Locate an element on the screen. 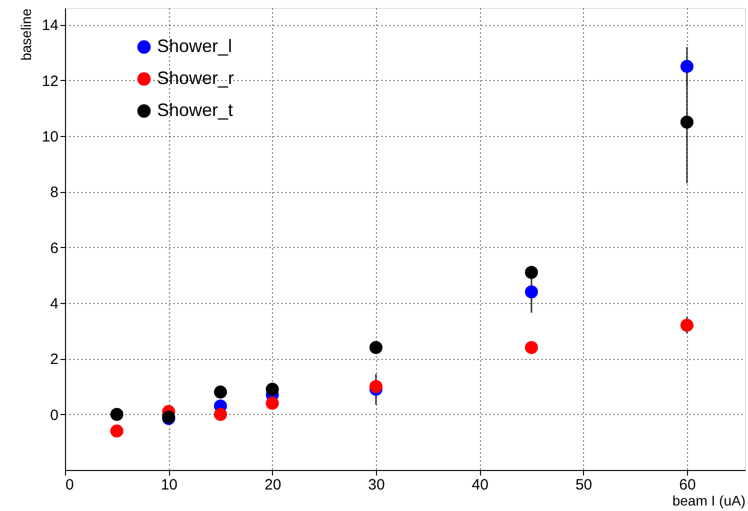 This screenshot has width=748, height=511. legend-label: Shower_t is located at coordinates (195, 110).